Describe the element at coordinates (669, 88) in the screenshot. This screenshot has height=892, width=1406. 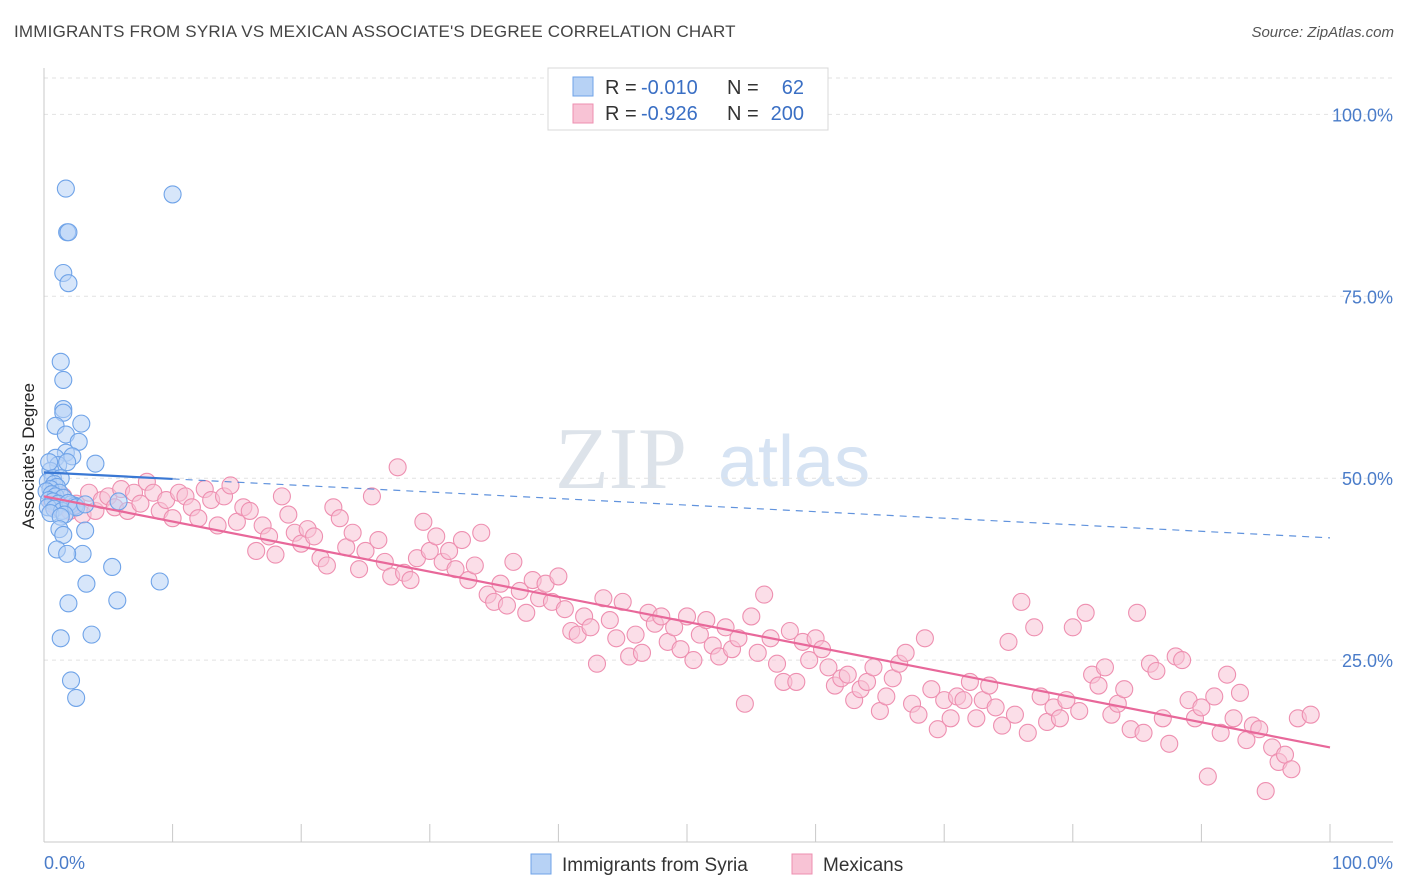
I see `stat-r-value-syria: -0.010` at that location.